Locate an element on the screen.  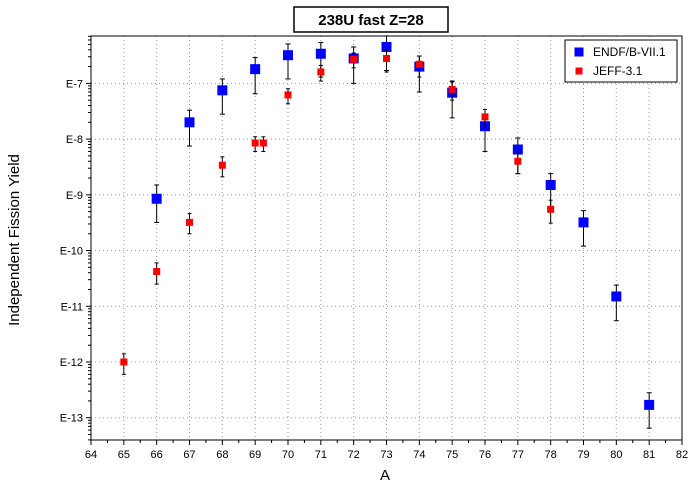
x-tick-label: 67 is located at coordinates (189, 455).